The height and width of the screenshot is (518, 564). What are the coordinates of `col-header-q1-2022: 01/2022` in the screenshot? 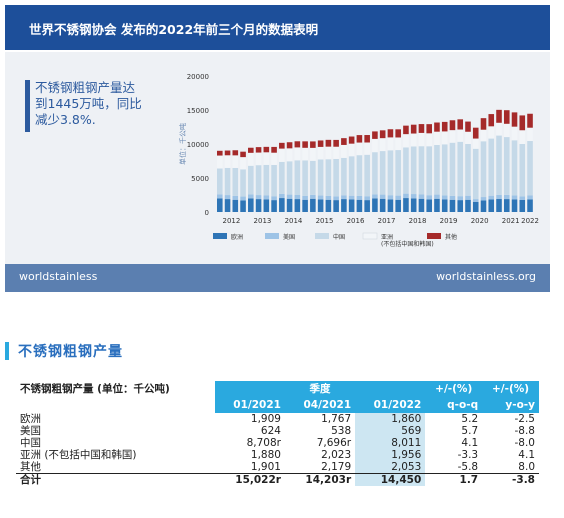 It's located at (390, 405).